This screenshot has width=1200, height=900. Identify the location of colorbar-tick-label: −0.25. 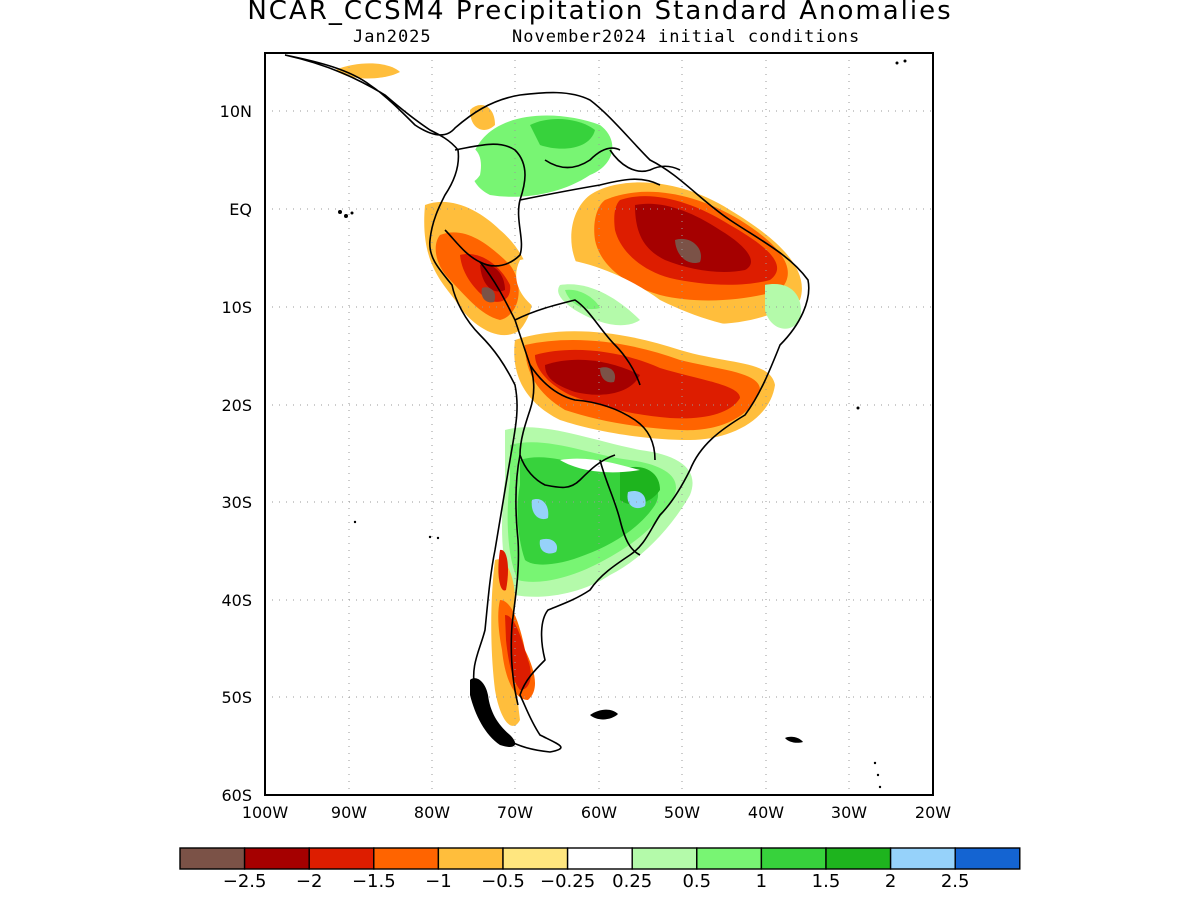
(568, 881).